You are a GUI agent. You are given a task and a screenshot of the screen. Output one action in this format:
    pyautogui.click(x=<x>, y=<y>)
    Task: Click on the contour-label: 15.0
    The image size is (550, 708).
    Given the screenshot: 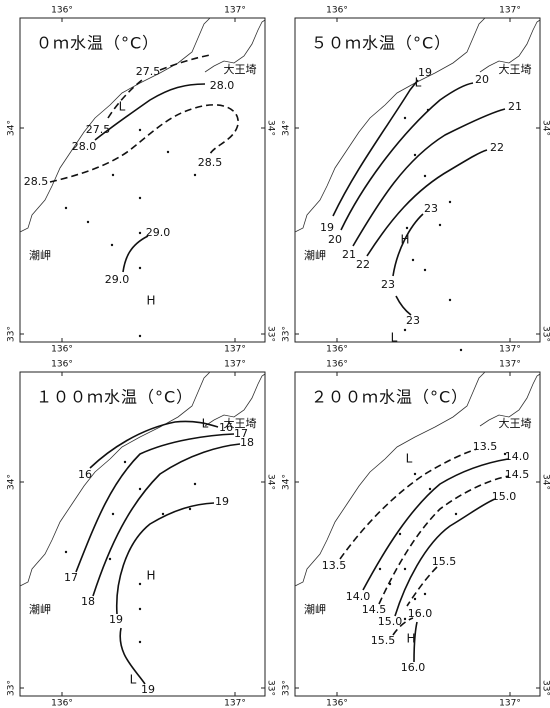 What is the action you would take?
    pyautogui.click(x=390, y=621)
    